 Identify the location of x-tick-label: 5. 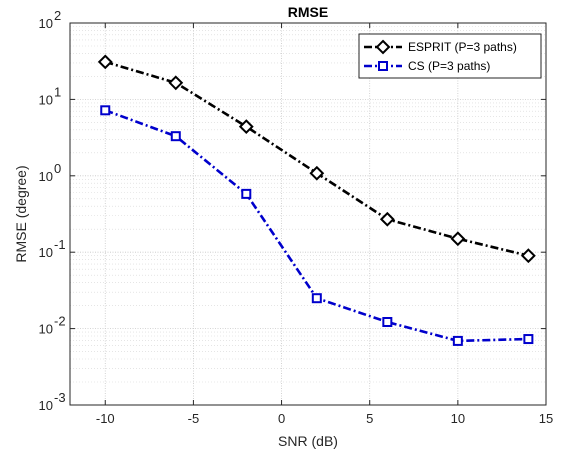
(369, 418).